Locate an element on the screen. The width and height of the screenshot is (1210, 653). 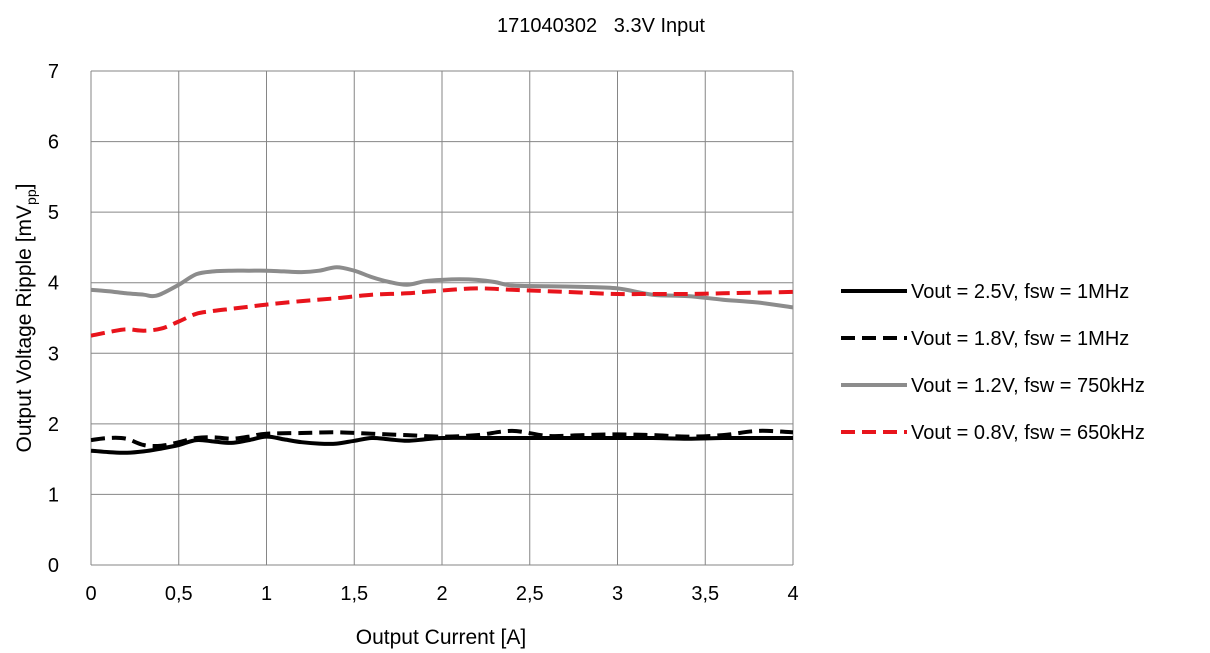
y-tick-labels: 0 1 2 3 4 5 6 7 is located at coordinates (53, 319).